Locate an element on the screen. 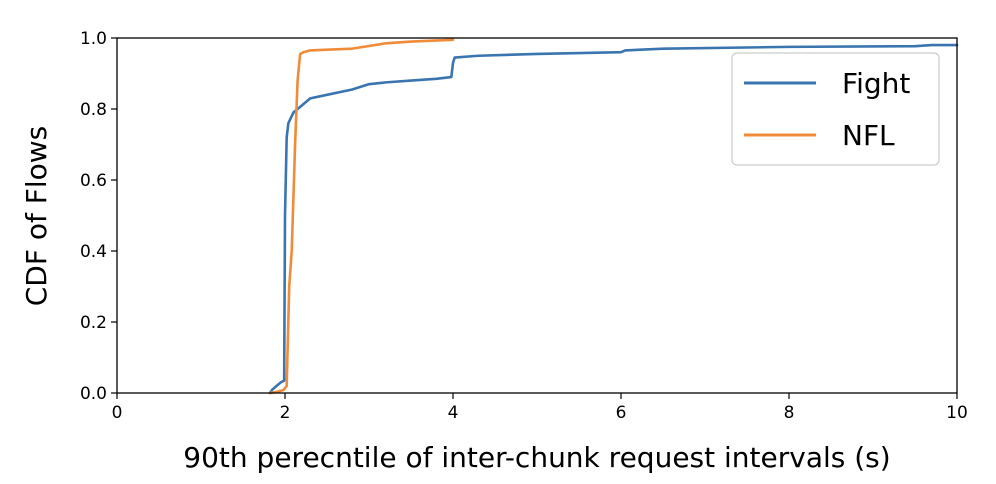 This screenshot has width=996, height=484. y-axis-label: CDF of Flows is located at coordinates (36, 216).